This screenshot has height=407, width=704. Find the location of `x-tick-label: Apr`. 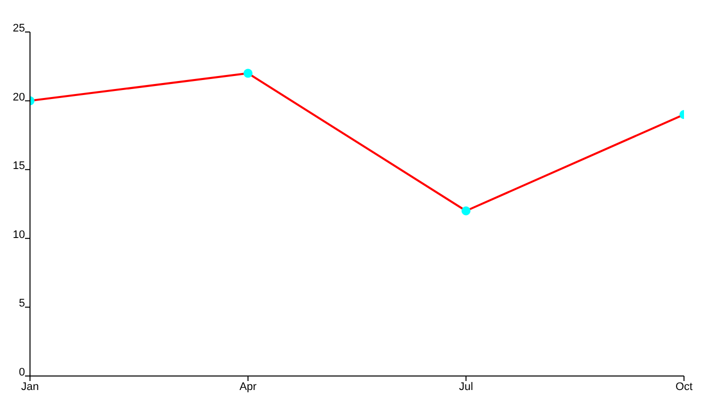

x-tick-label: Apr is located at coordinates (248, 387).